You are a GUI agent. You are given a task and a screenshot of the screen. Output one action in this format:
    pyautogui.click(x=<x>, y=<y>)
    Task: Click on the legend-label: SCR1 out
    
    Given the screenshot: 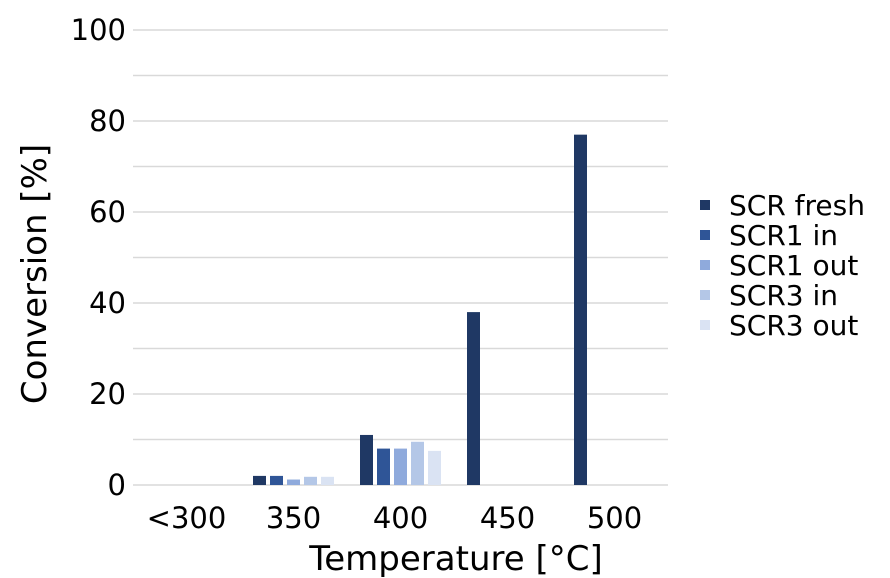 What is the action you would take?
    pyautogui.click(x=793, y=265)
    